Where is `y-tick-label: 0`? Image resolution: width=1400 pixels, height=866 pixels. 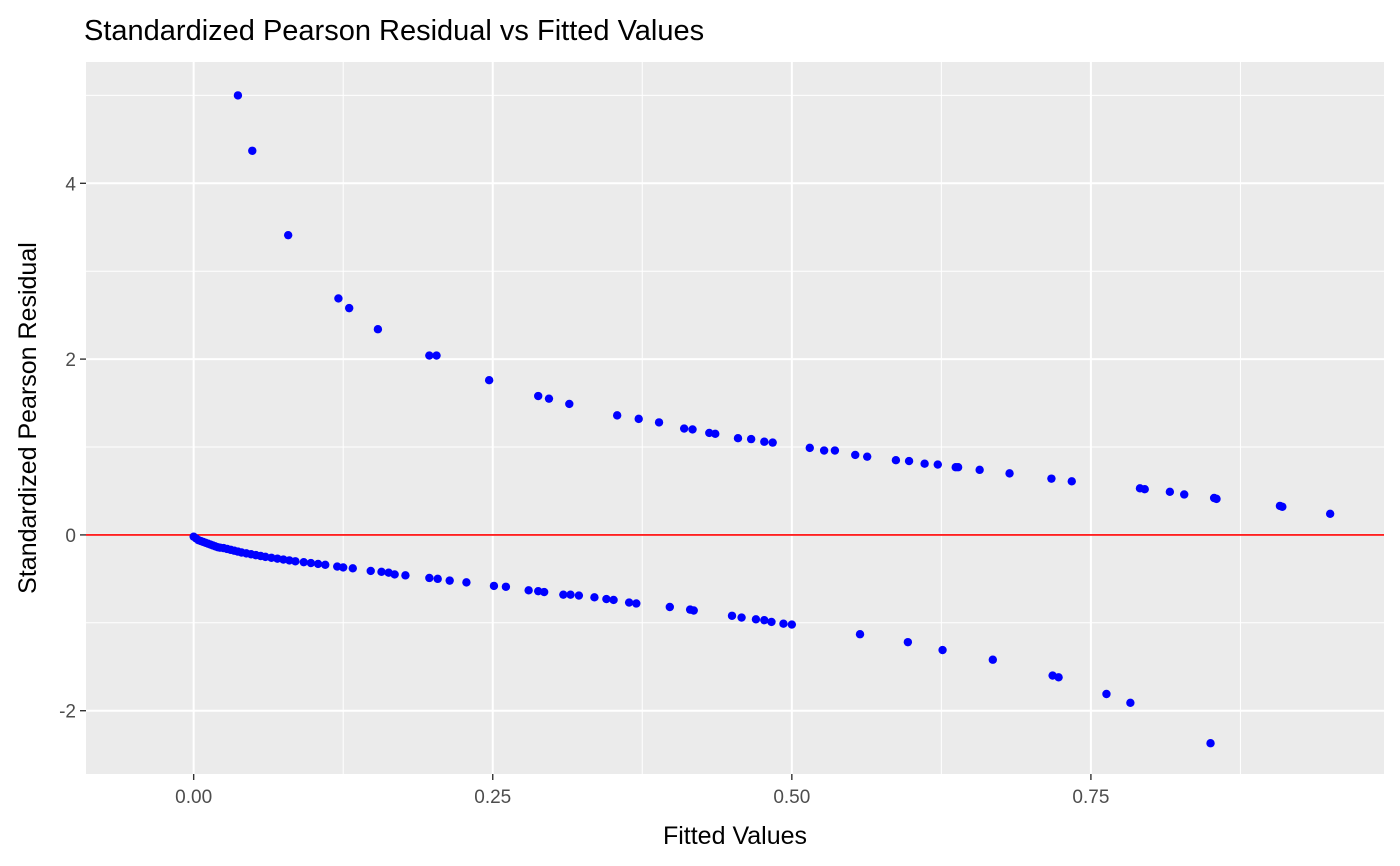 y-tick-label: 0 is located at coordinates (70, 536).